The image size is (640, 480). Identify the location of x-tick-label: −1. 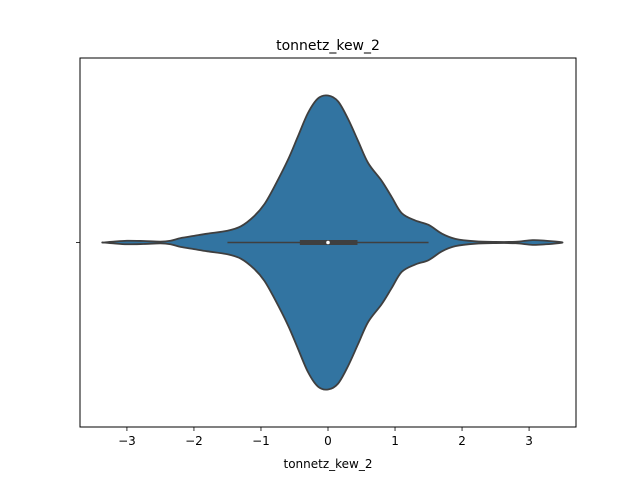
(261, 441).